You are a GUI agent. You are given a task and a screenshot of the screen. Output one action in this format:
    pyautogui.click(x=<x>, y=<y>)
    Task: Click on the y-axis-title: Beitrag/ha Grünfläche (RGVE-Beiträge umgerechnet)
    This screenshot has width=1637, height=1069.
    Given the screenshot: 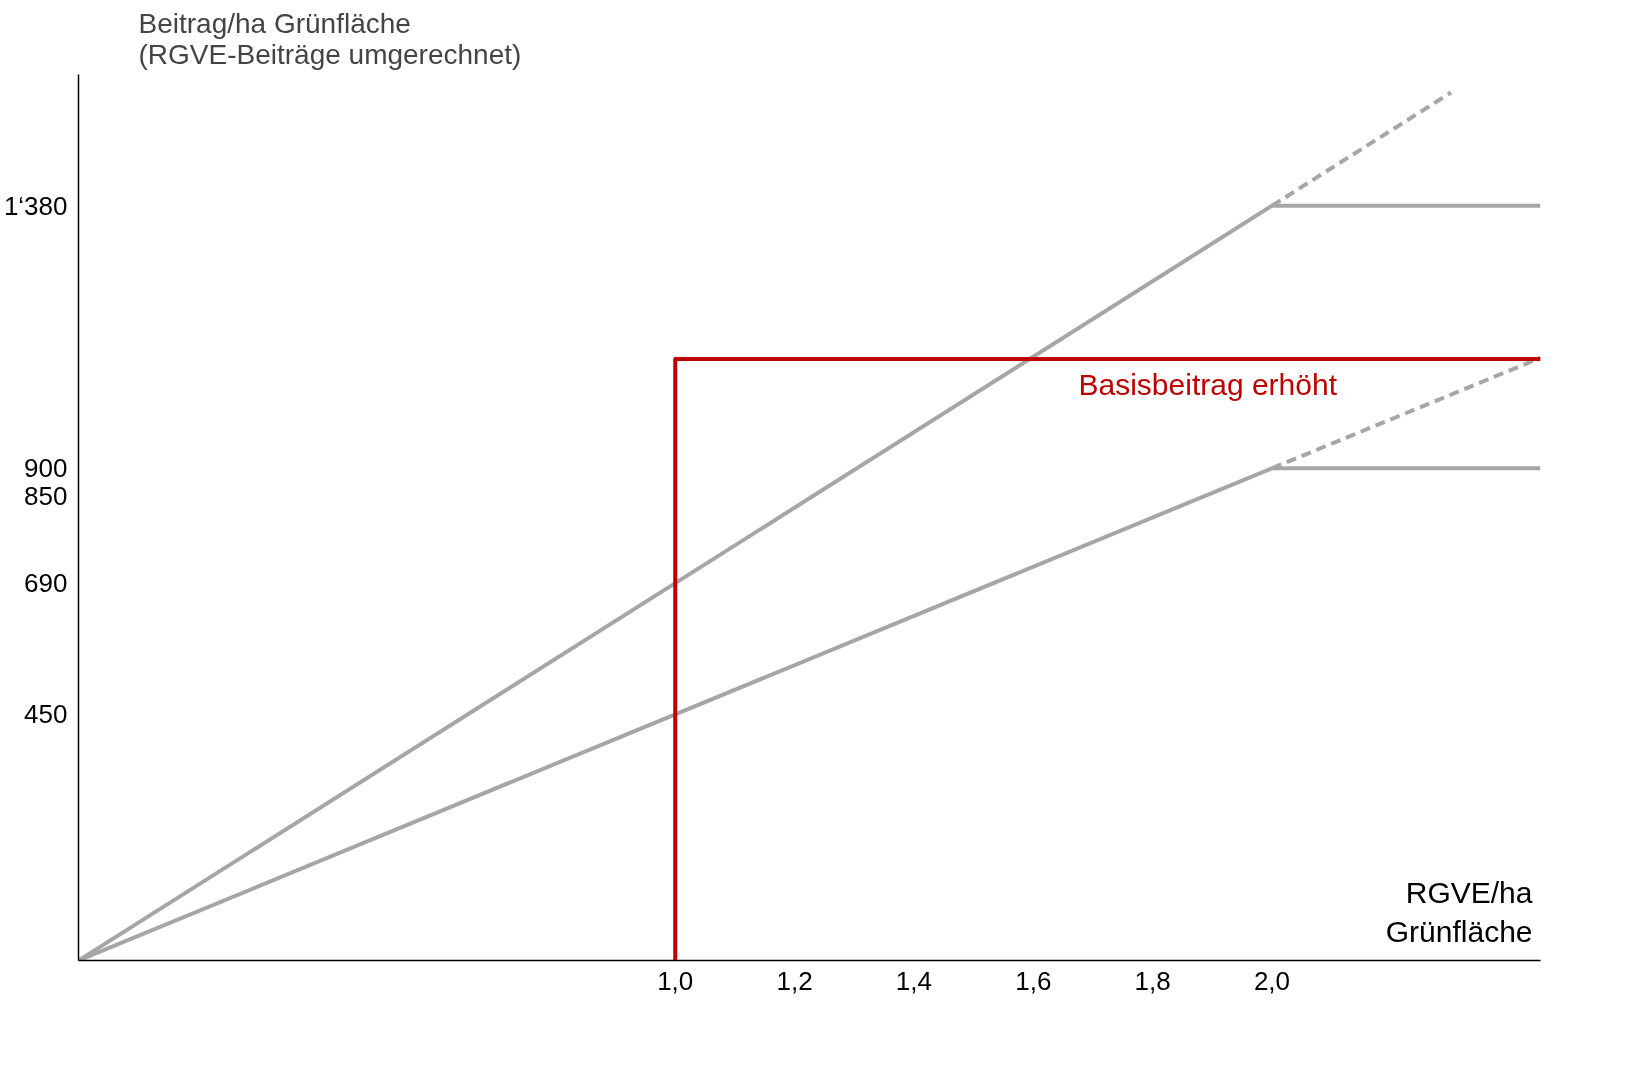 What is the action you would take?
    pyautogui.click(x=330, y=38)
    